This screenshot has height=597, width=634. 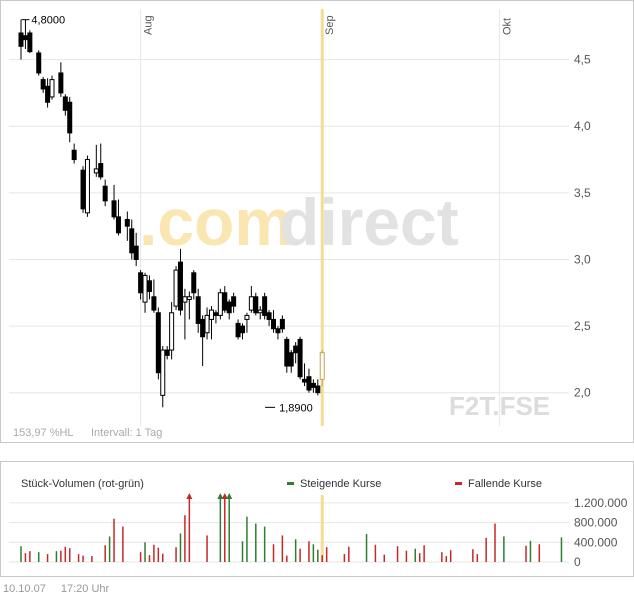 I want to click on legend-rising-label: Steigende Kurse, so click(x=340, y=484).